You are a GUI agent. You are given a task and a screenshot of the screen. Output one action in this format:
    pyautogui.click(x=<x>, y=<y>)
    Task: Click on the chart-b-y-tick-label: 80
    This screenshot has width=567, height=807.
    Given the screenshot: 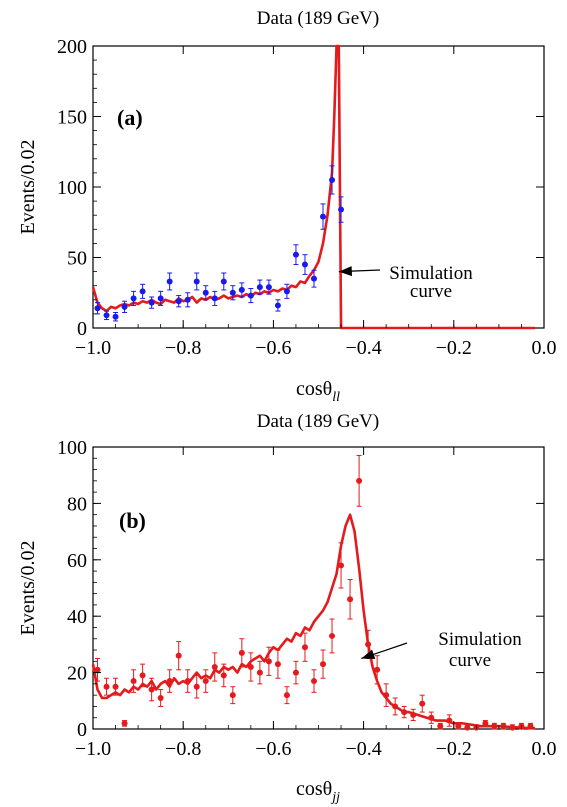 What is the action you would take?
    pyautogui.click(x=77, y=504)
    